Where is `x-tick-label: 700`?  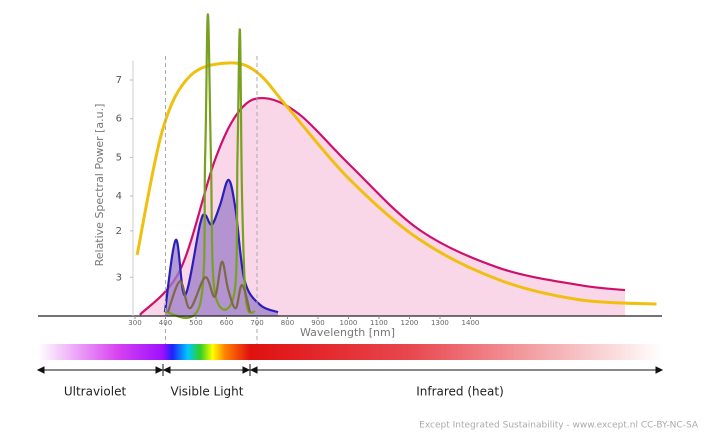
x-tick-label: 700 is located at coordinates (256, 323).